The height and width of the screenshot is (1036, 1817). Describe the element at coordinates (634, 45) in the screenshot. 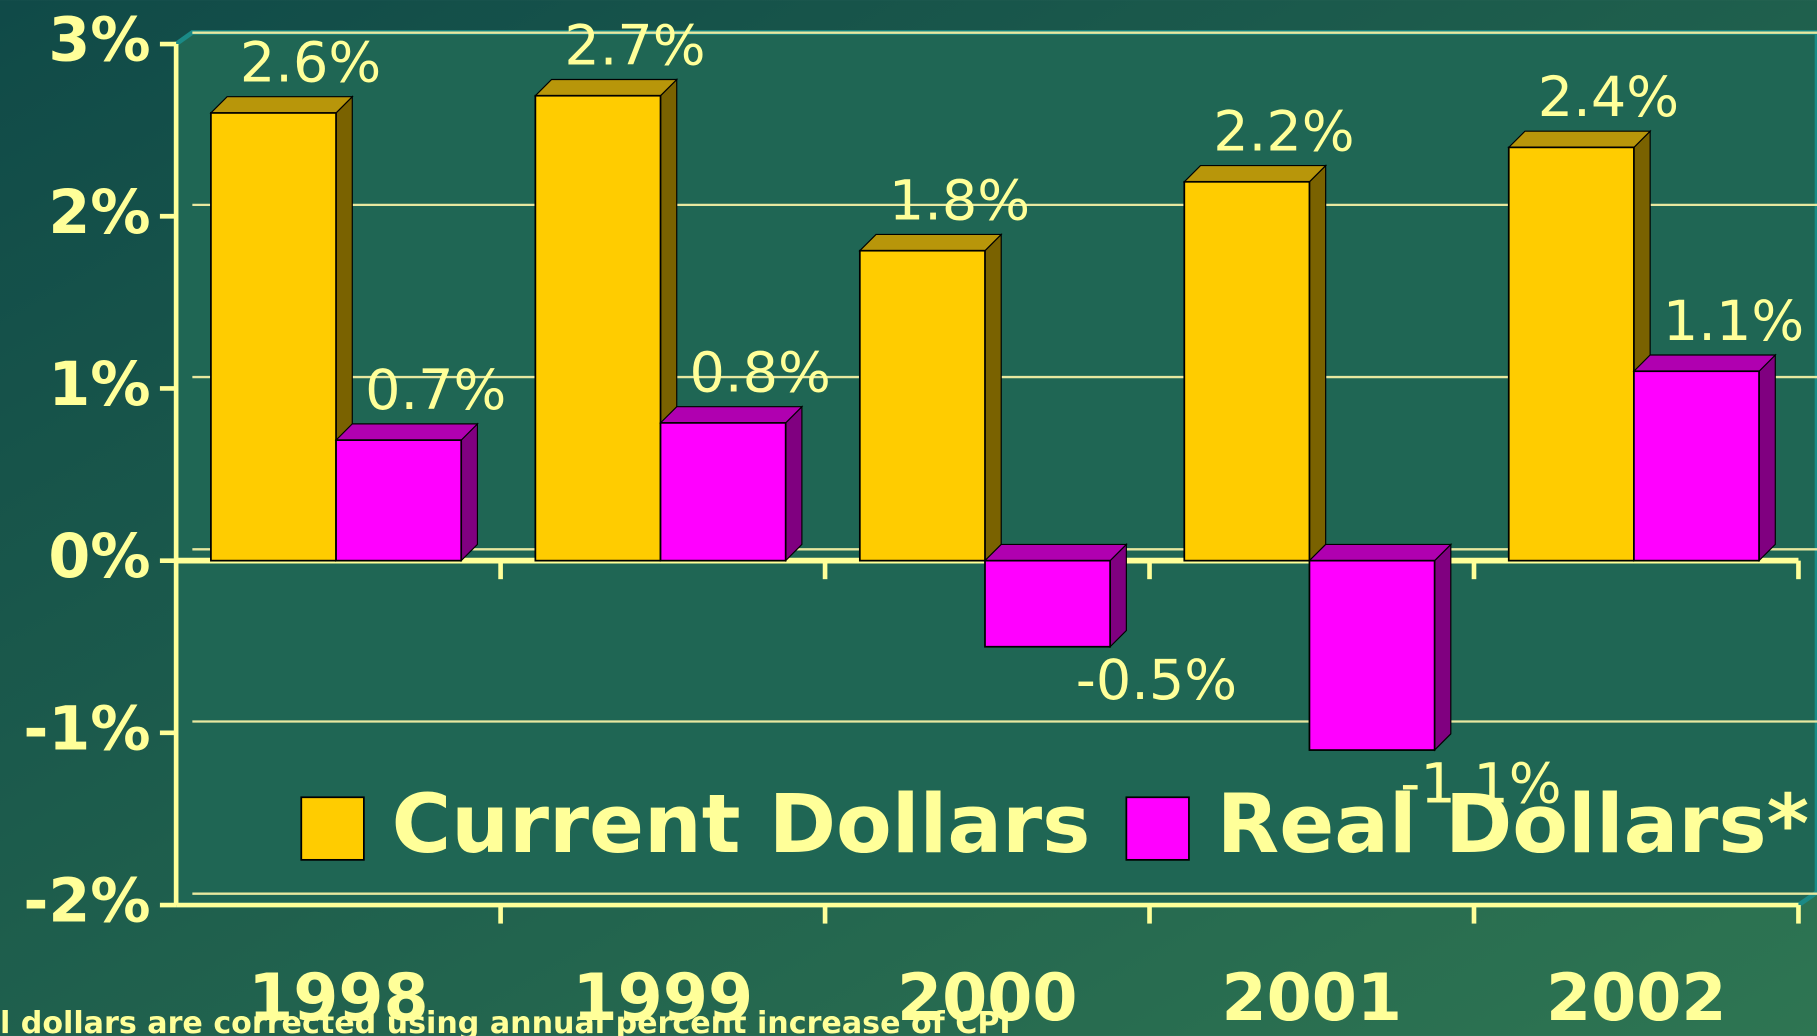

I see `data-label: 2.7%` at that location.